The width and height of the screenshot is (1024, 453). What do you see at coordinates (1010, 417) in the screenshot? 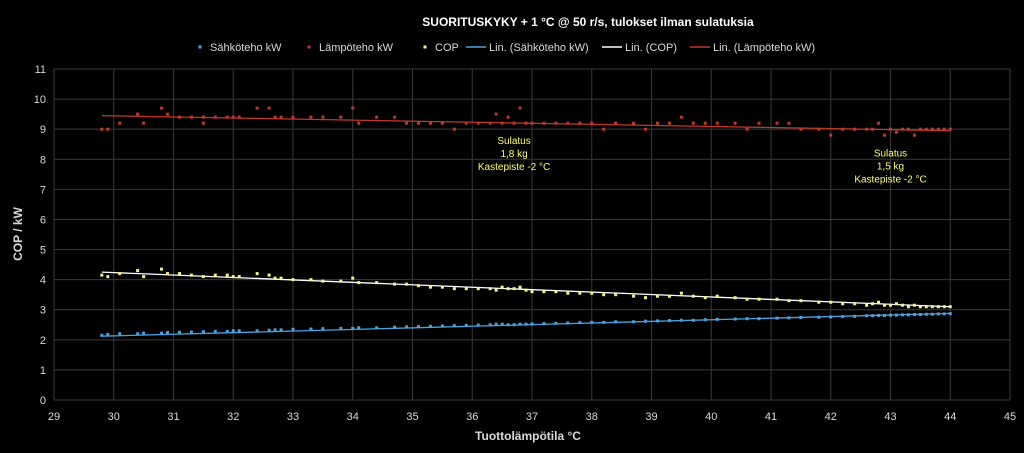
I see `x-tick-label: 45` at bounding box center [1010, 417].